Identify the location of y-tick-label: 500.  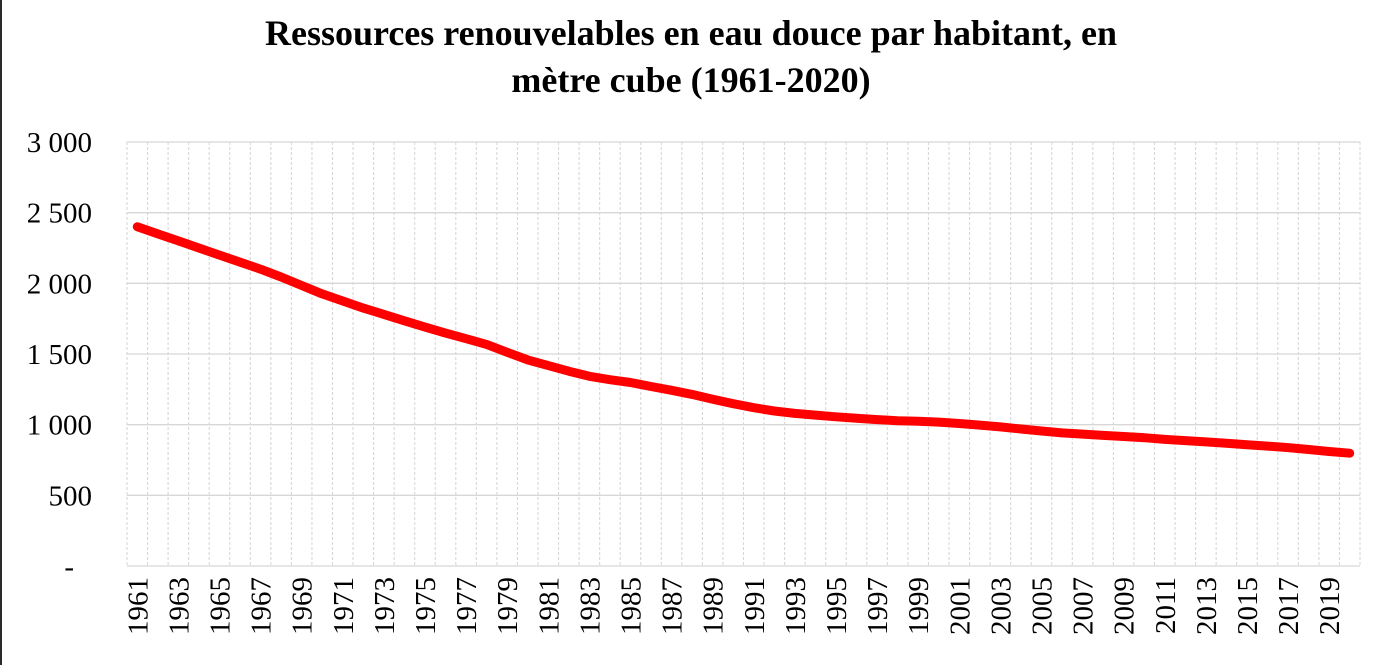
(71, 496).